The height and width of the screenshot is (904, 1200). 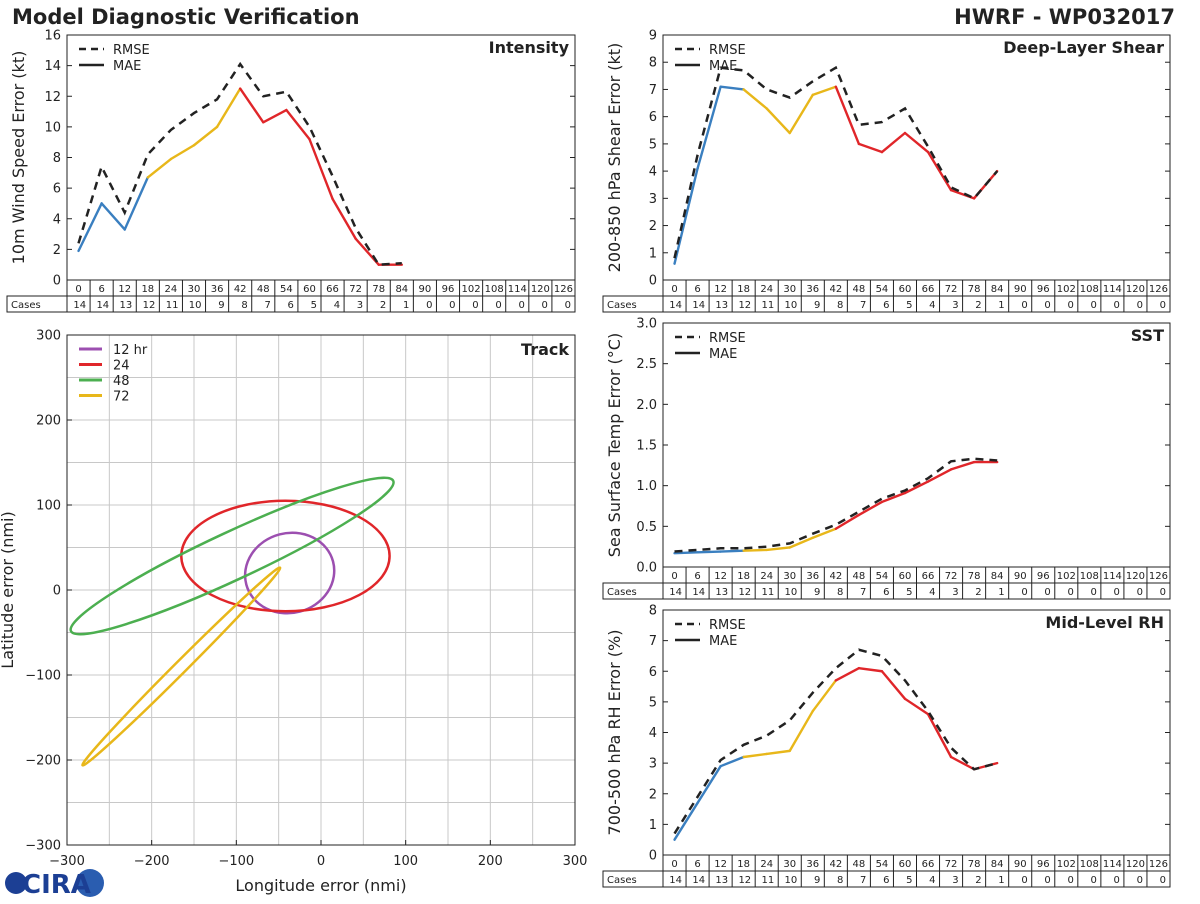 I want to click on y-tick-label: 1.5, so click(x=646, y=446).